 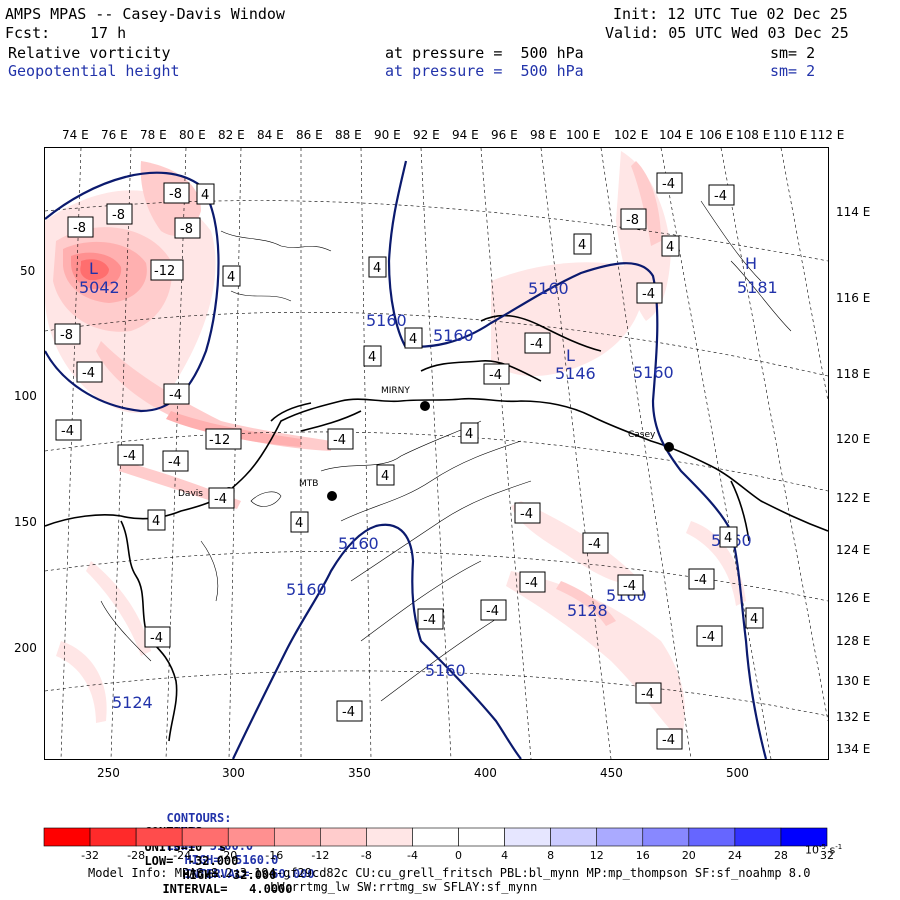 I want to click on forecast-hour: 17 h, so click(x=108, y=33).